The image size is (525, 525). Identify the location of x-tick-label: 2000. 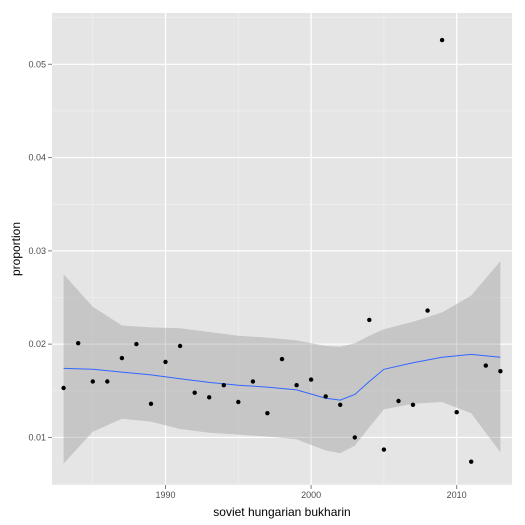
(311, 495).